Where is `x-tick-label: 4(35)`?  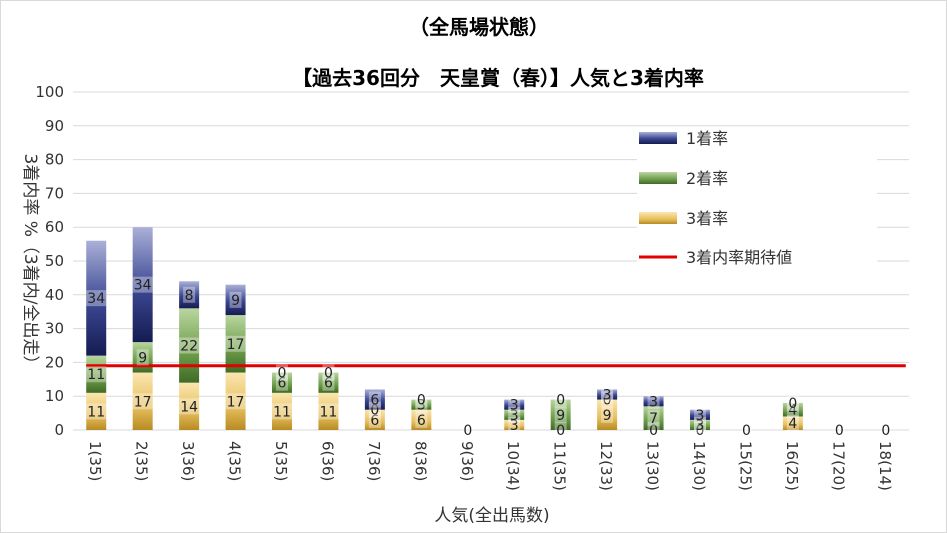
x-tick-label: 4(35) is located at coordinates (235, 461).